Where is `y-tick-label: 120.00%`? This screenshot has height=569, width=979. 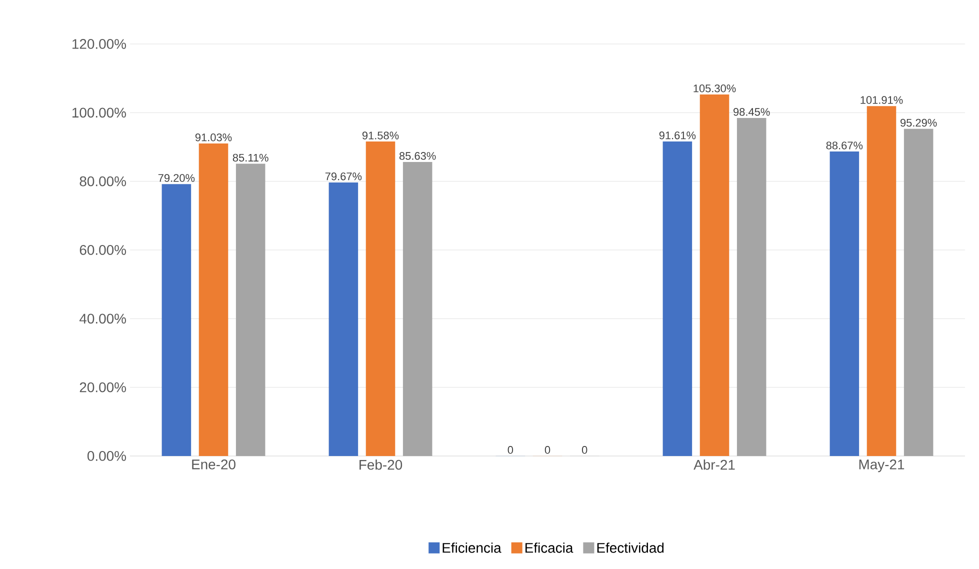
y-tick-label: 120.00% is located at coordinates (99, 44).